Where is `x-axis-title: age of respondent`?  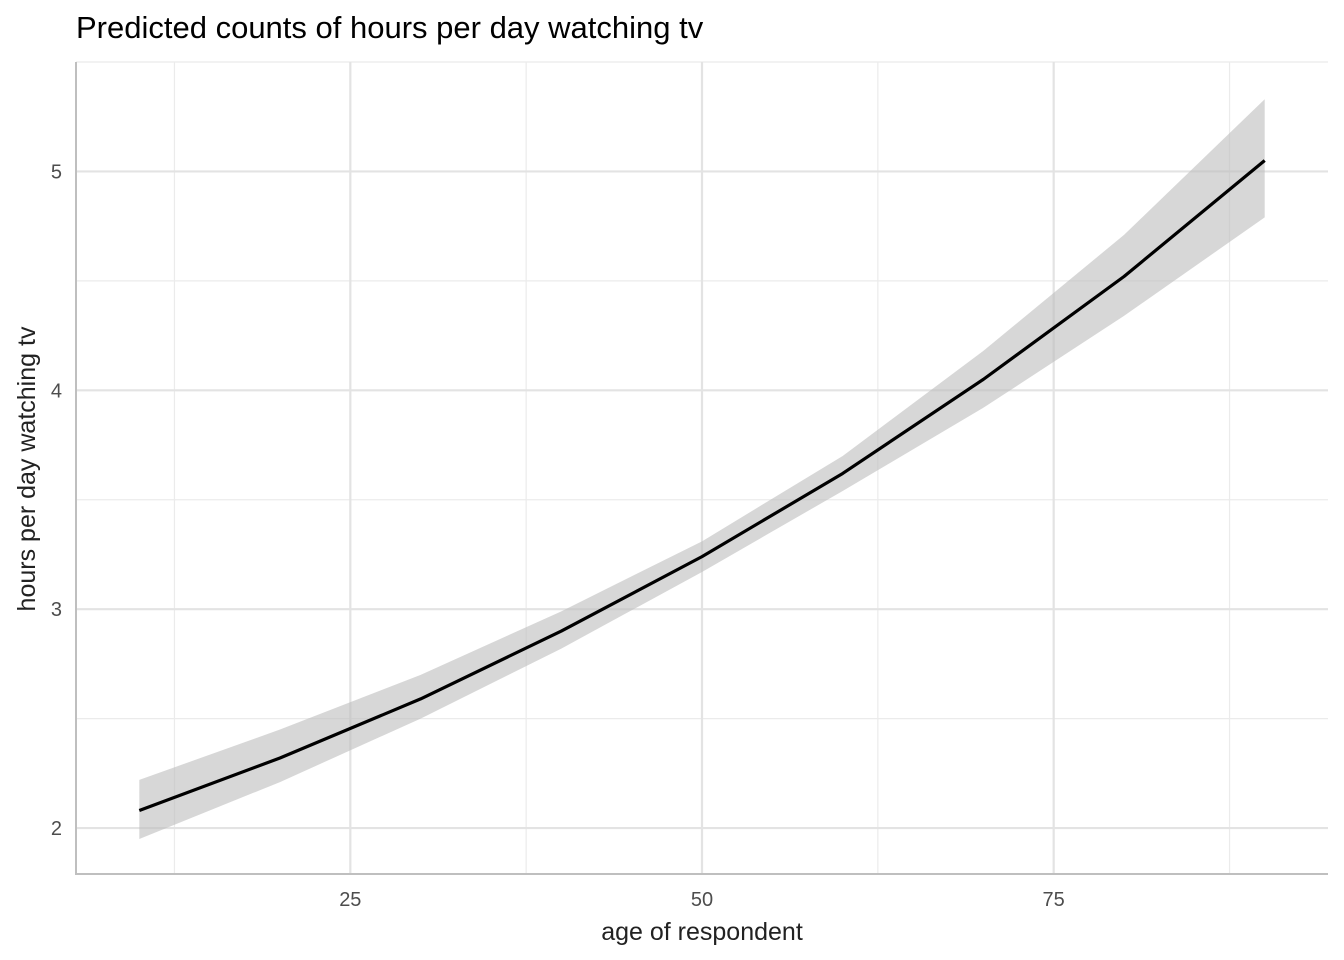 x-axis-title: age of respondent is located at coordinates (702, 932).